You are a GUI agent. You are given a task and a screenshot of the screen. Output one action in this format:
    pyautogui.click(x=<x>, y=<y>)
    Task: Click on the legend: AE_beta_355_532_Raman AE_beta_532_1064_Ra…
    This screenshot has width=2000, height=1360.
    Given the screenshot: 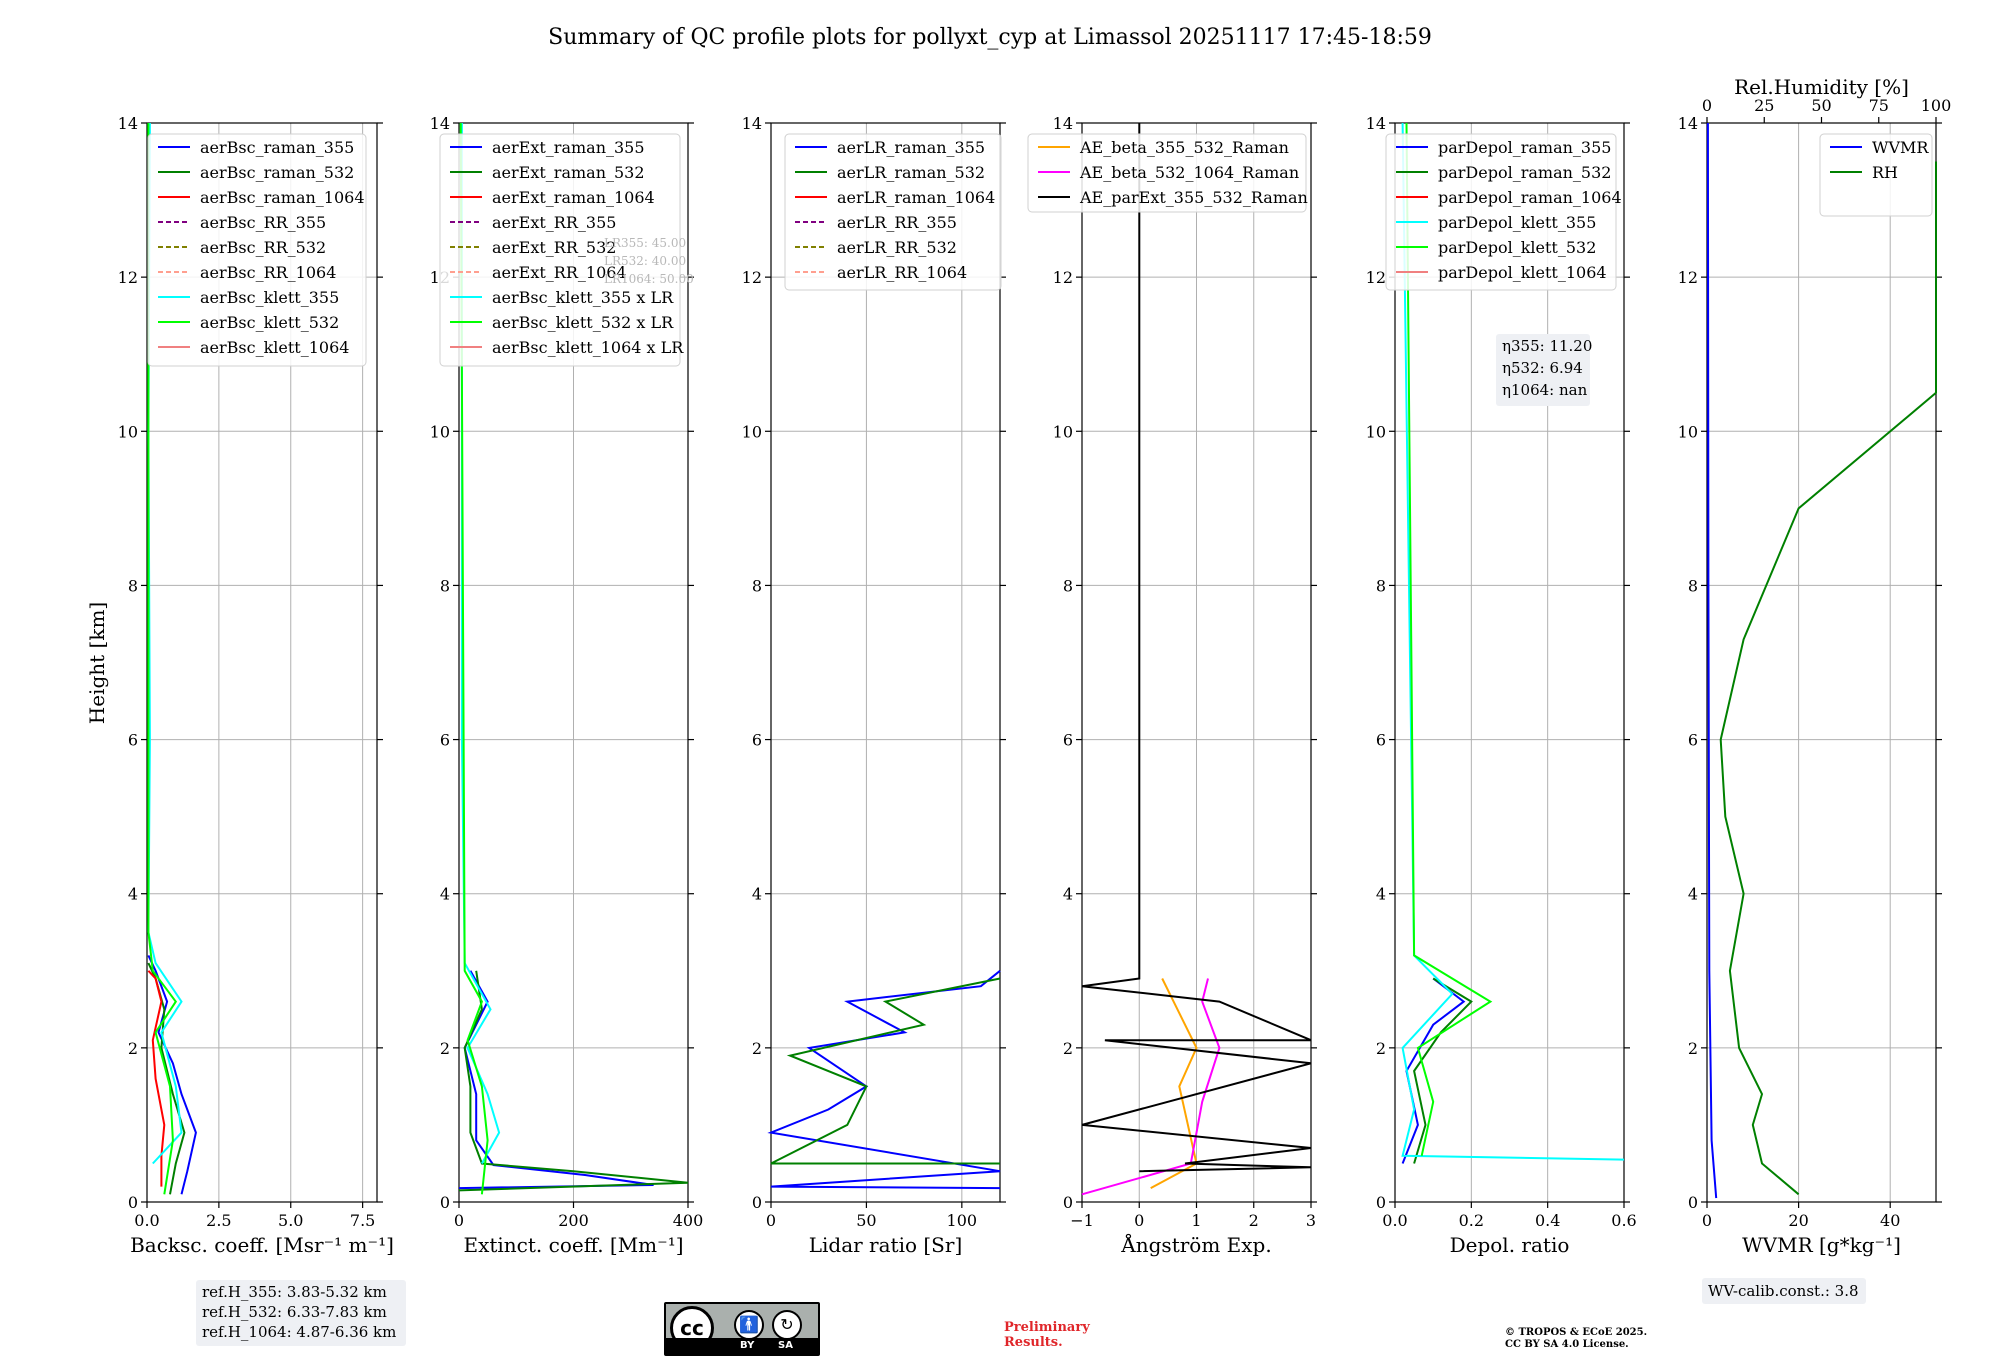 What is the action you would take?
    pyautogui.click(x=1167, y=173)
    